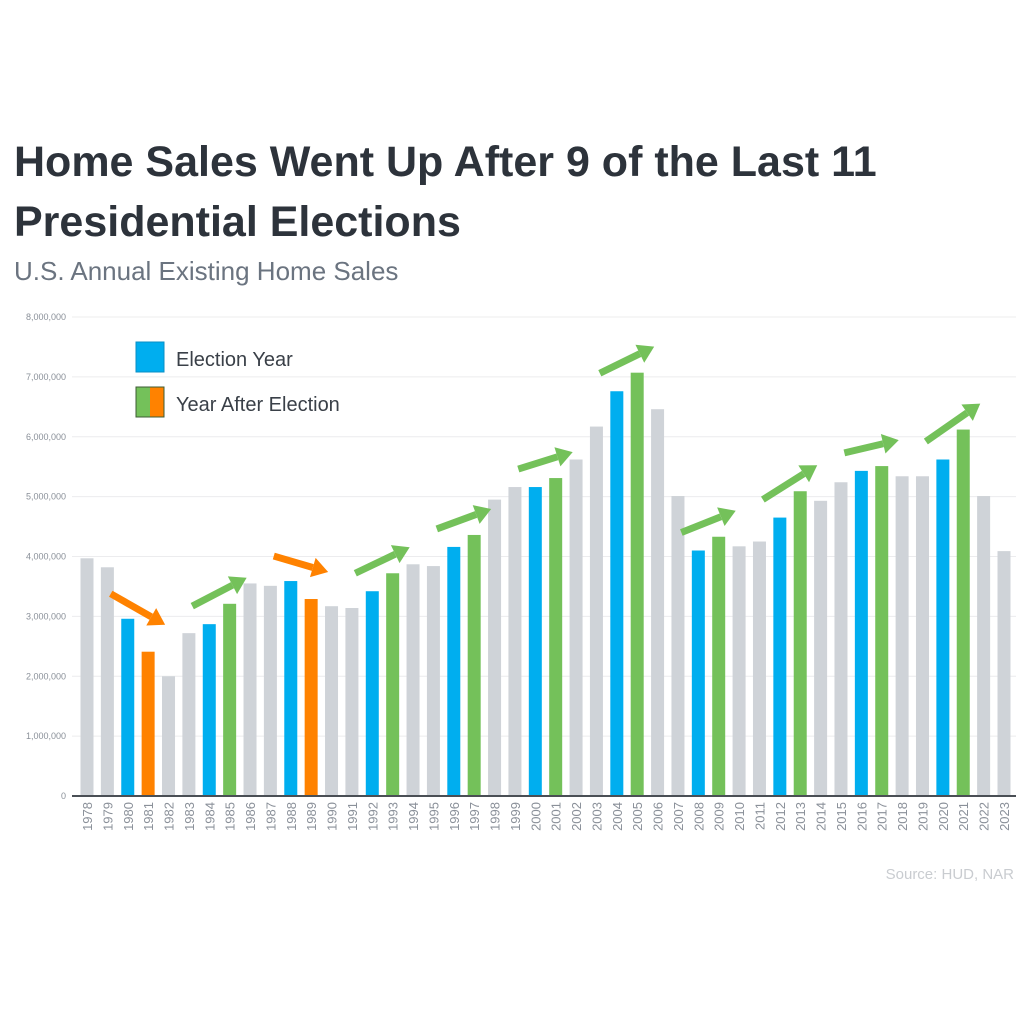 This screenshot has width=1024, height=1024. I want to click on bar-2006, so click(658, 602).